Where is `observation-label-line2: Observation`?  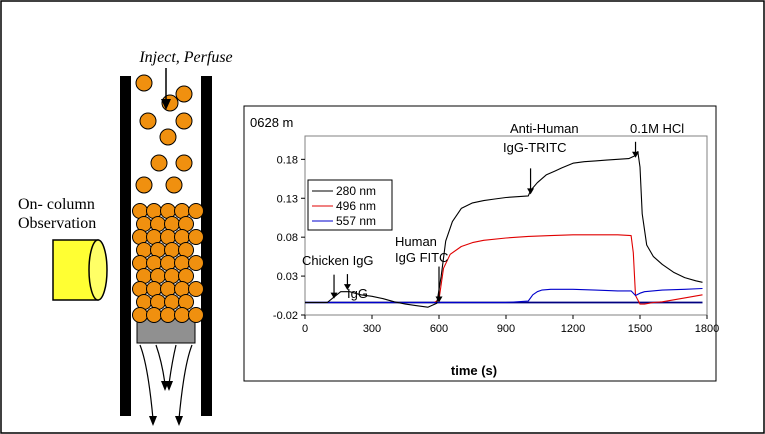 observation-label-line2: Observation is located at coordinates (57, 223).